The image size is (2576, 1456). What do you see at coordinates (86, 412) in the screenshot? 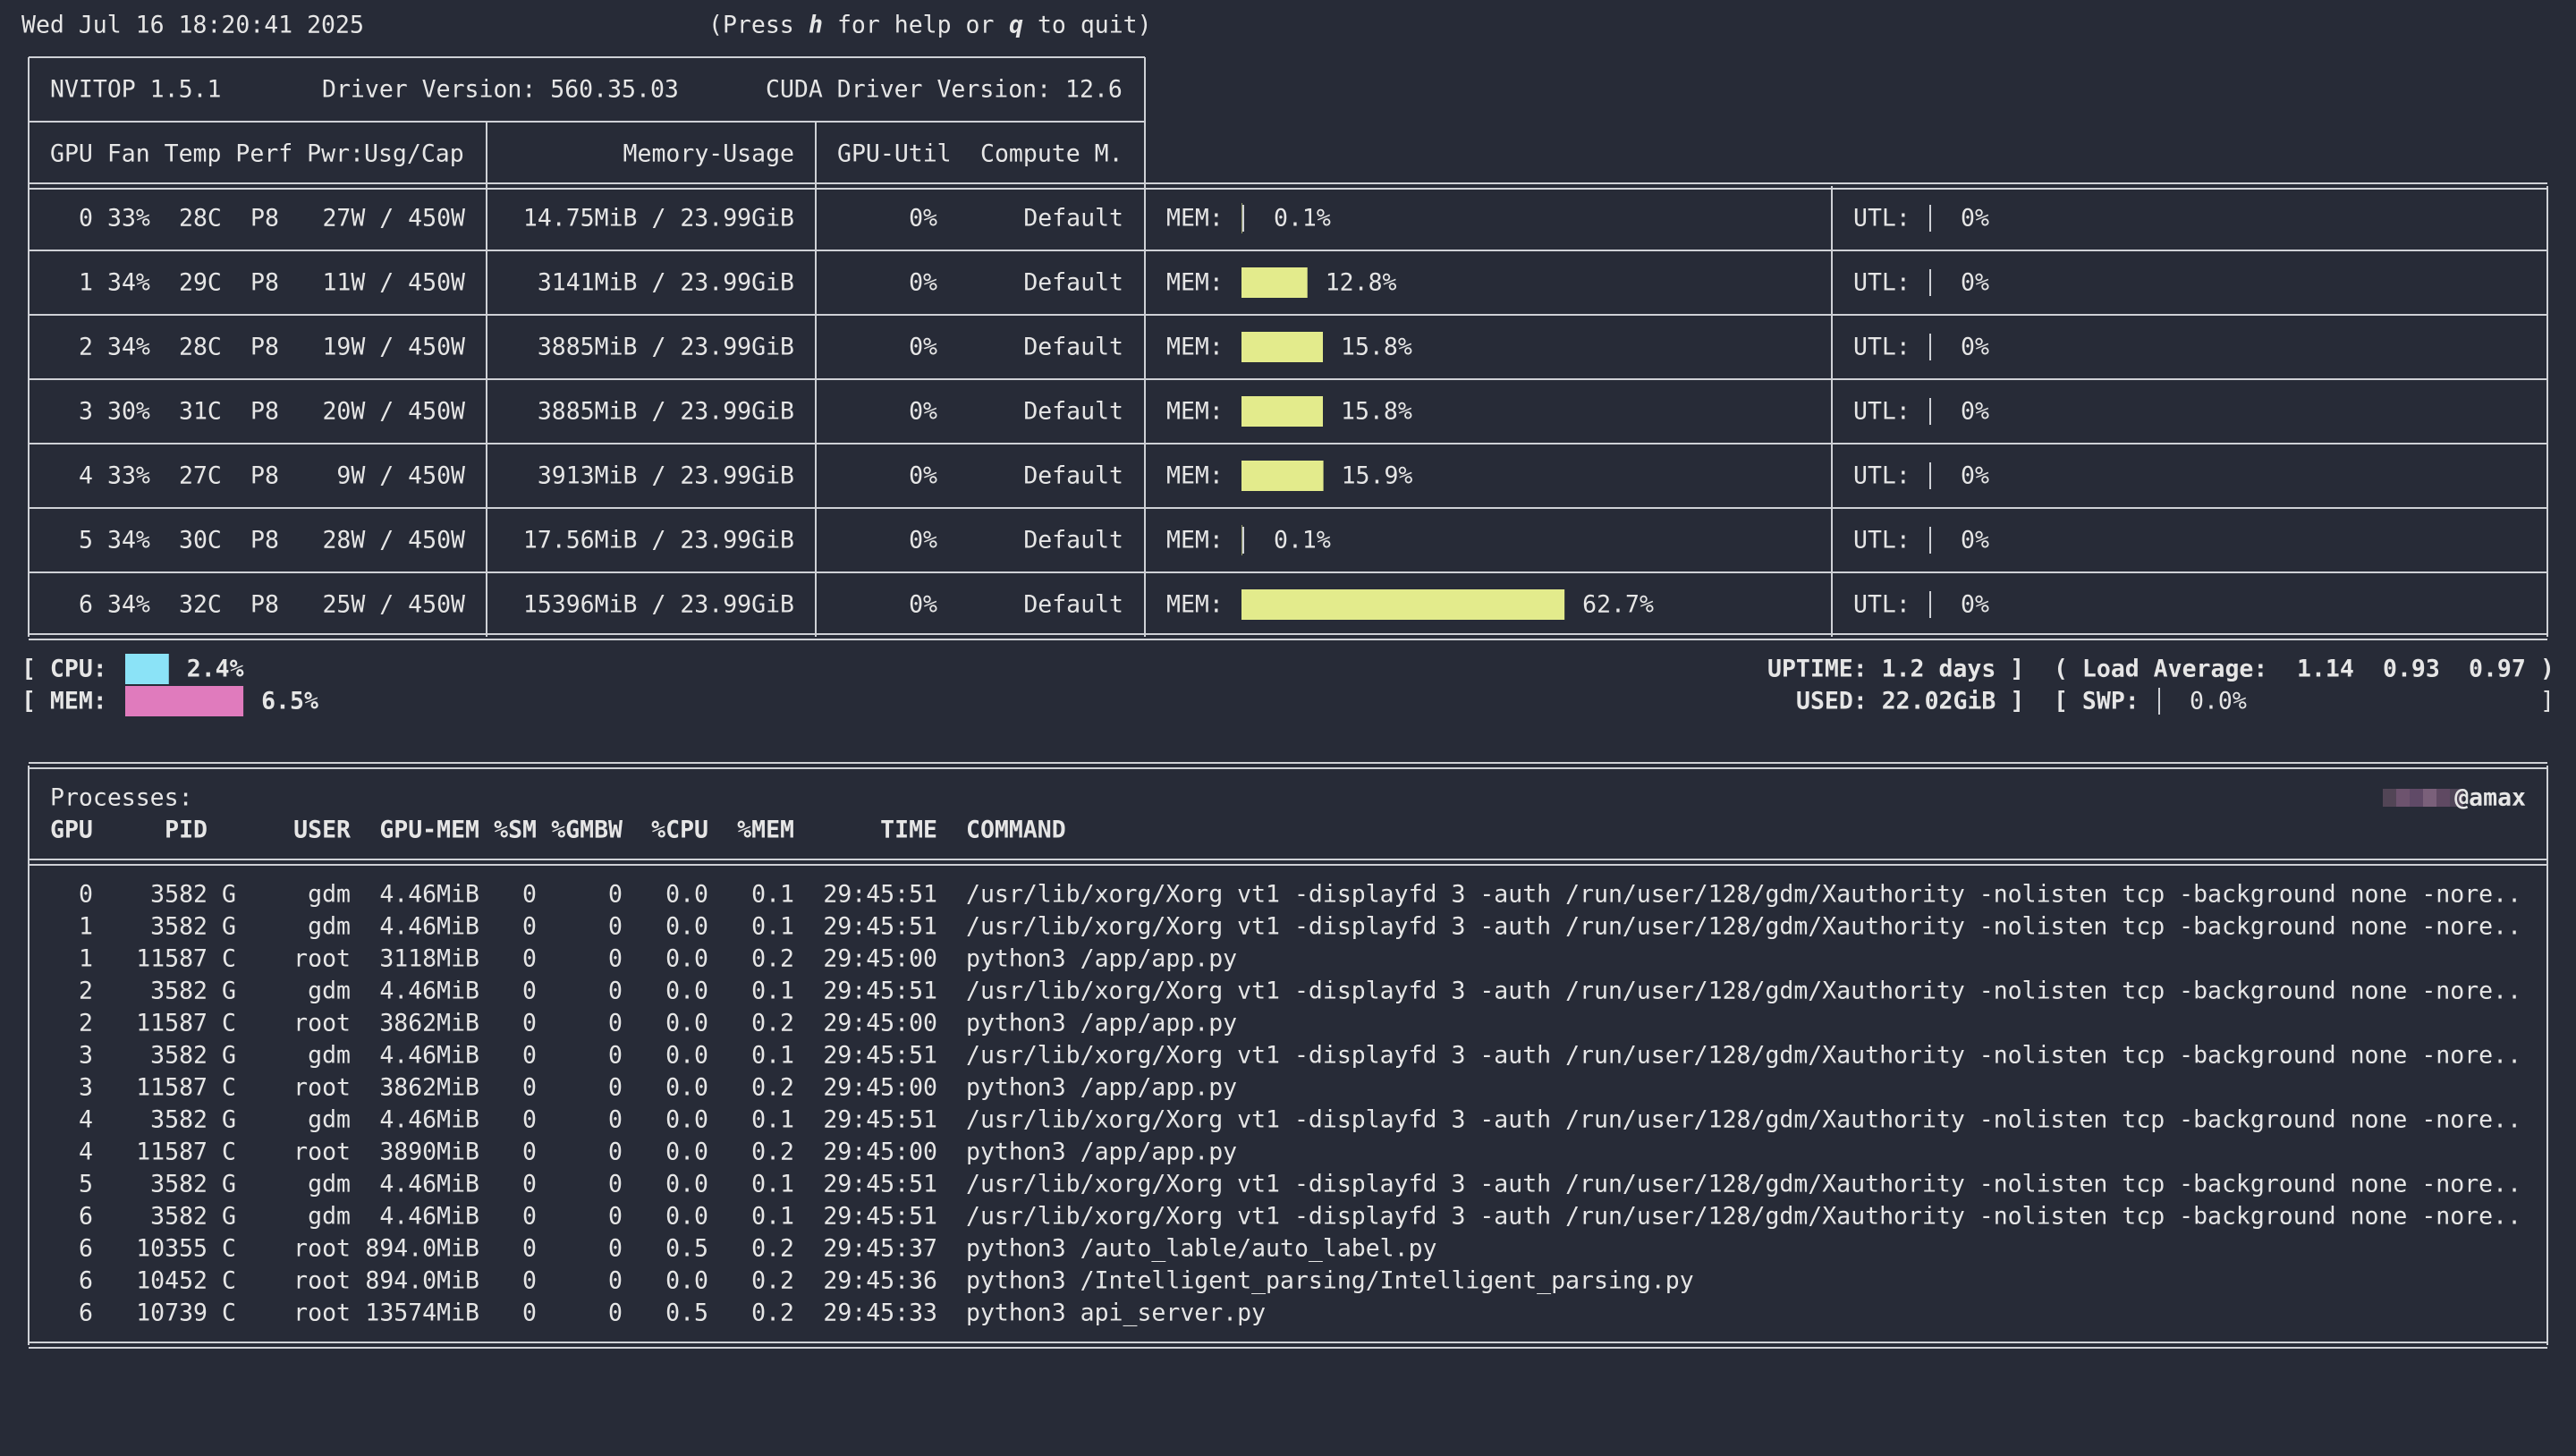
I see `gpu-id: 3` at bounding box center [86, 412].